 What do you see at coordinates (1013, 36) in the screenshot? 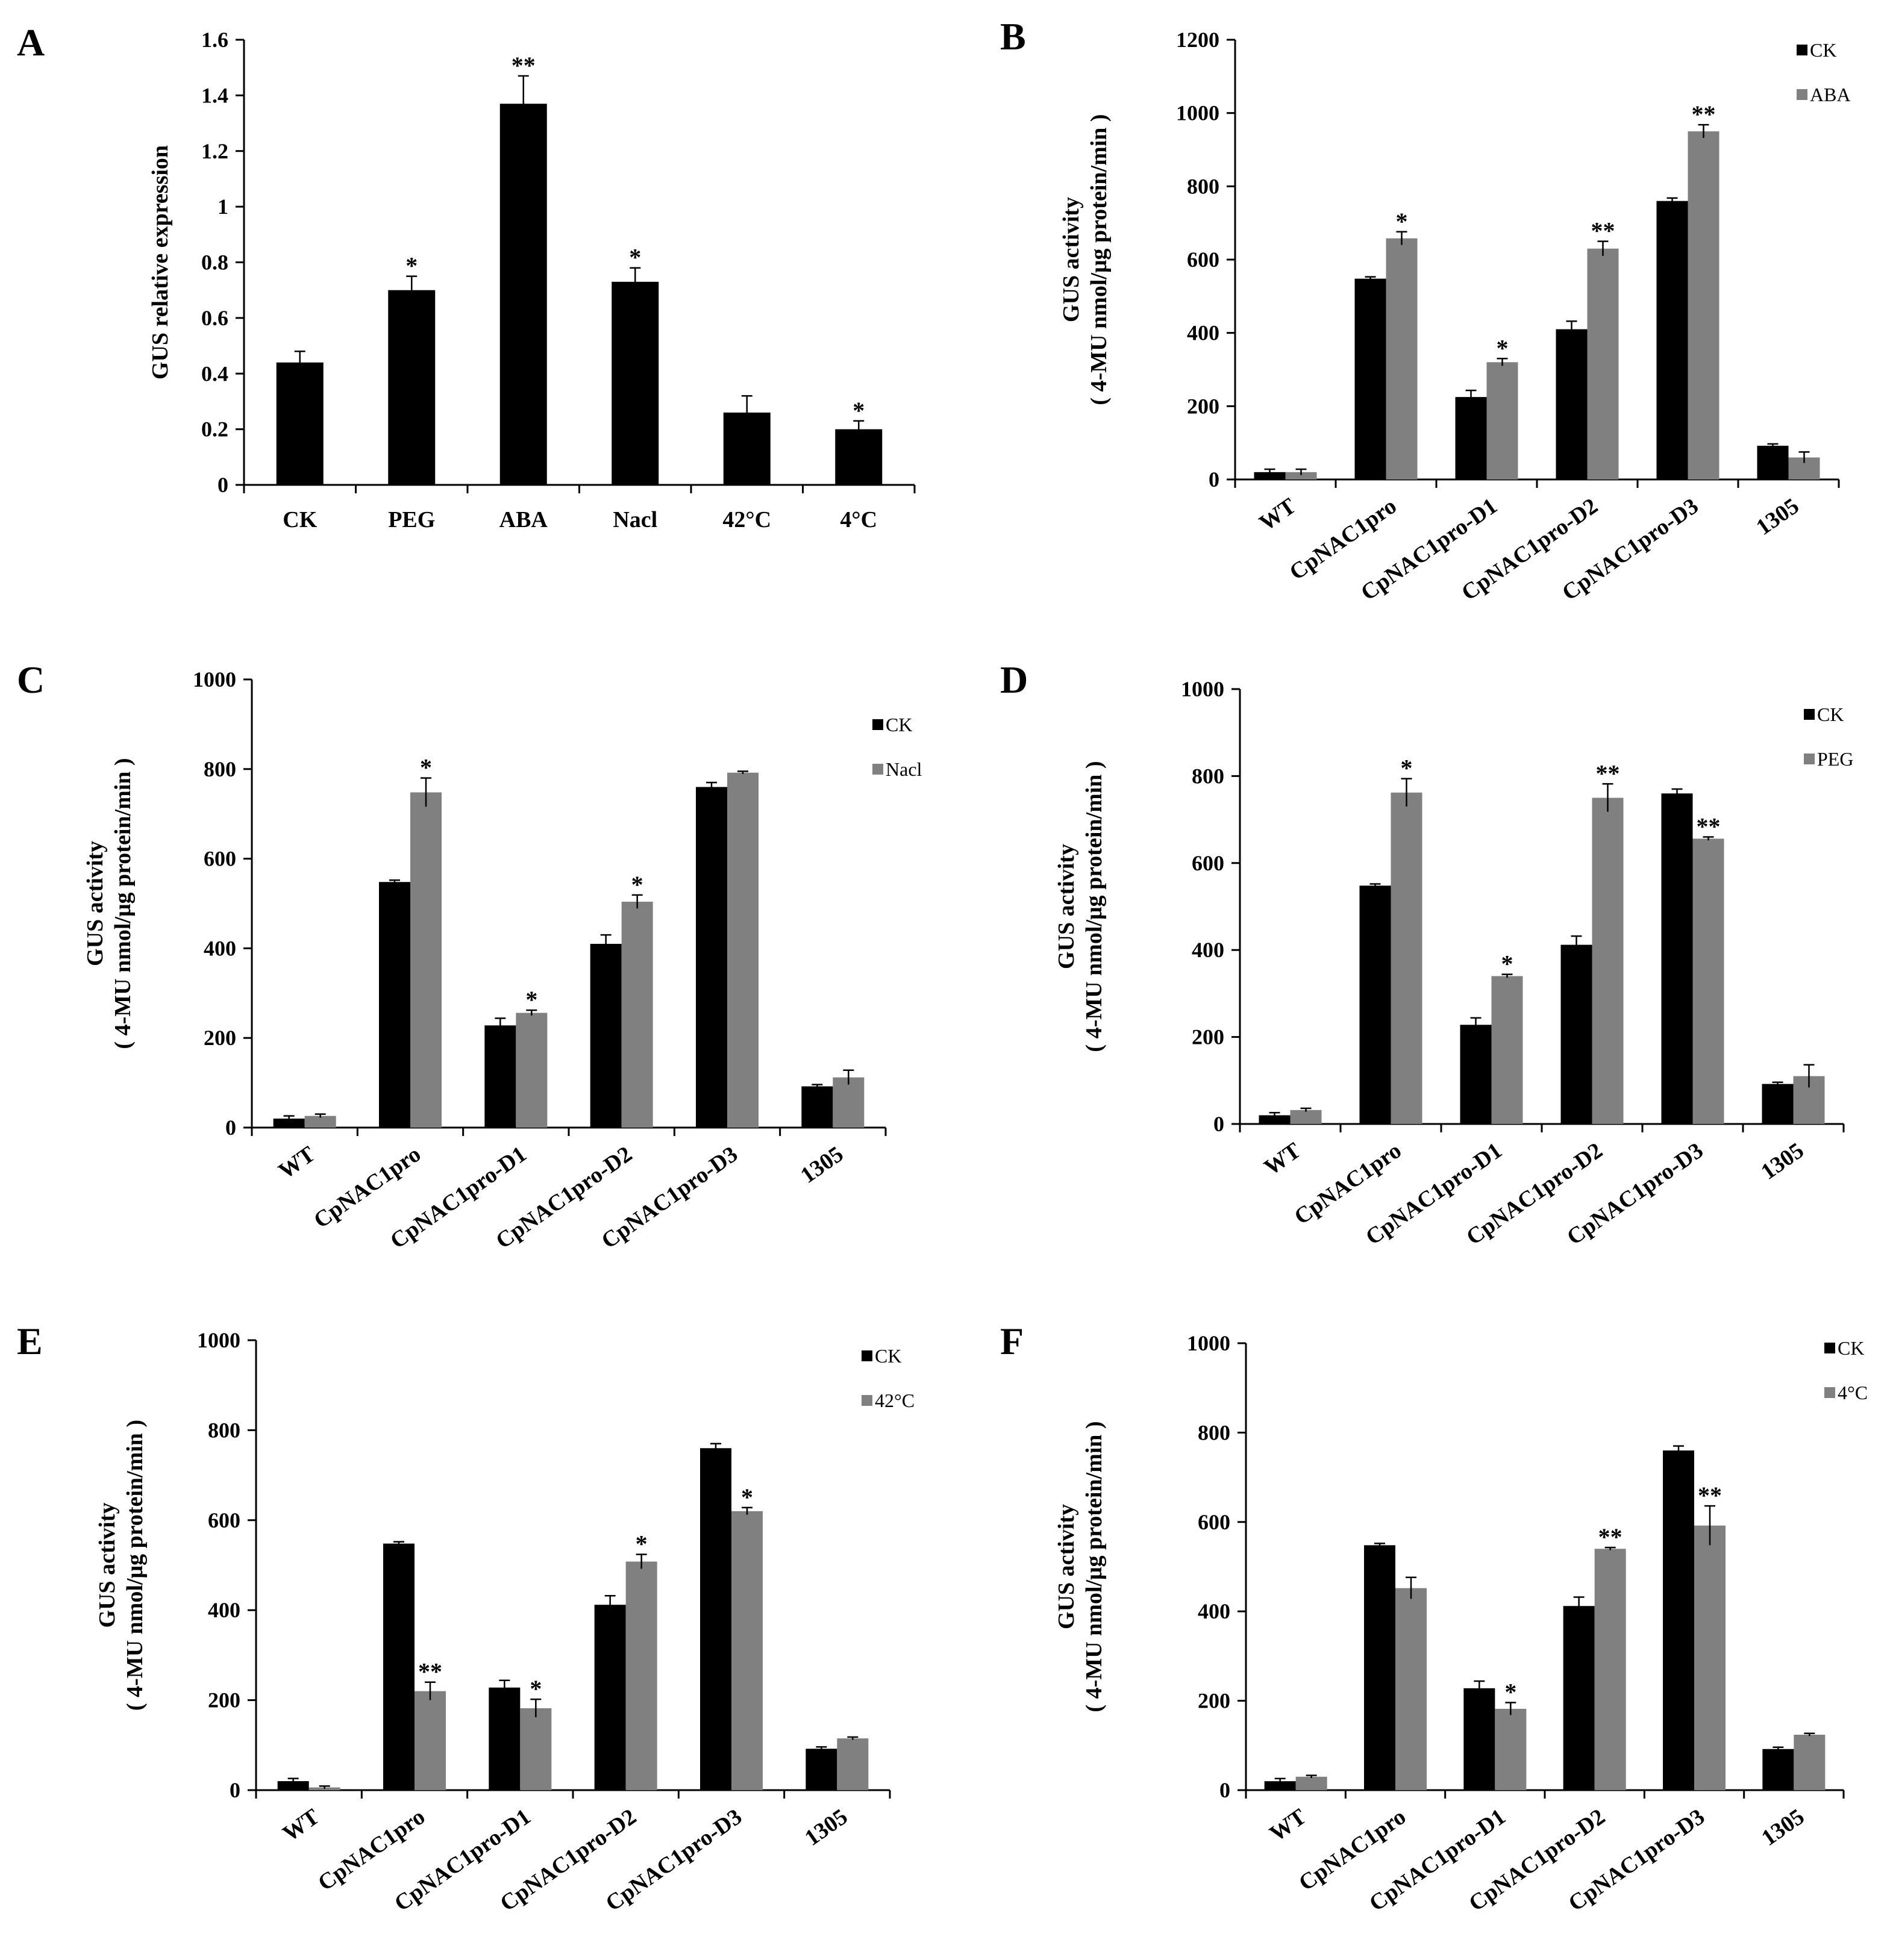
I see `panel-letter: B` at bounding box center [1013, 36].